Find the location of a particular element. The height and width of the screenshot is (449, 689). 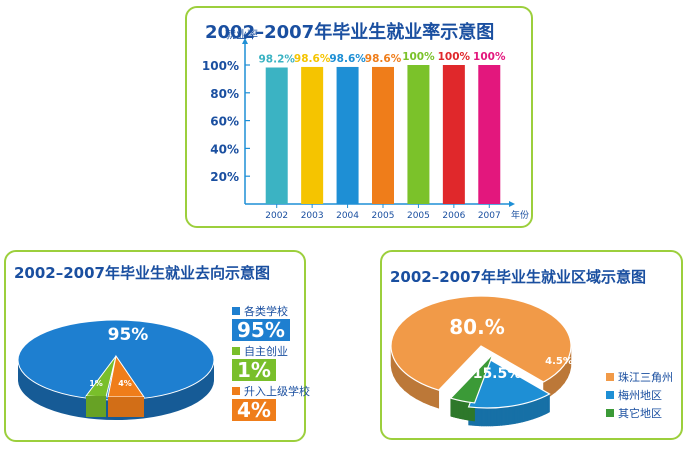

legend-value: 4% is located at coordinates (254, 410).